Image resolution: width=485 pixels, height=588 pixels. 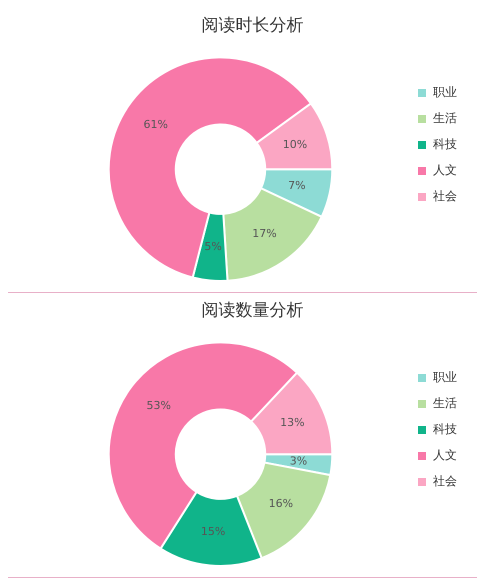 I want to click on data-label: 3%, so click(x=299, y=461).